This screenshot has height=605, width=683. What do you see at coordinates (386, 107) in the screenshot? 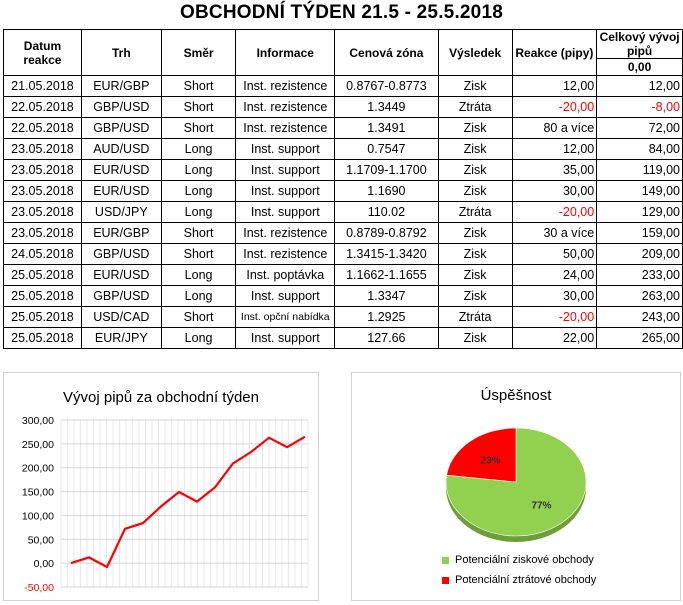
I see `cell-zone: 1.3449` at bounding box center [386, 107].